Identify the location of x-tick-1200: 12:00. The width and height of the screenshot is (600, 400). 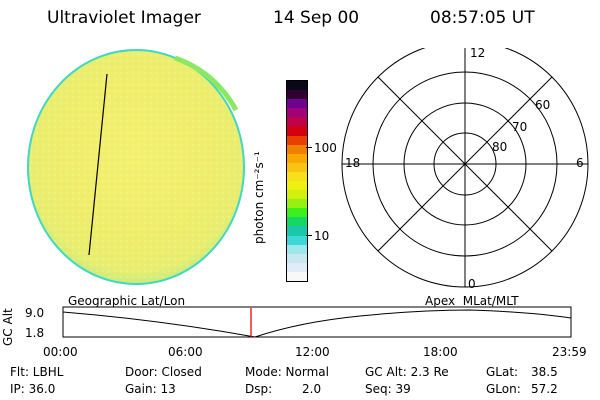
(312, 352).